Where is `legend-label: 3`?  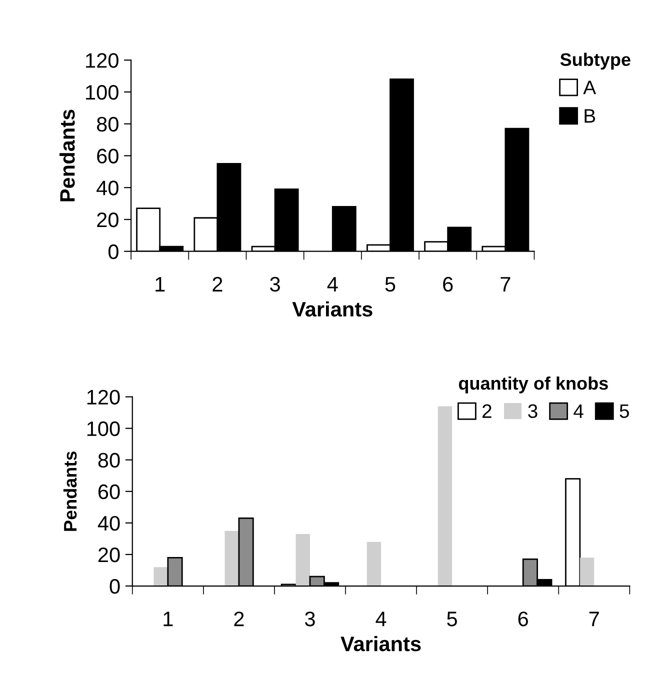 legend-label: 3 is located at coordinates (533, 411).